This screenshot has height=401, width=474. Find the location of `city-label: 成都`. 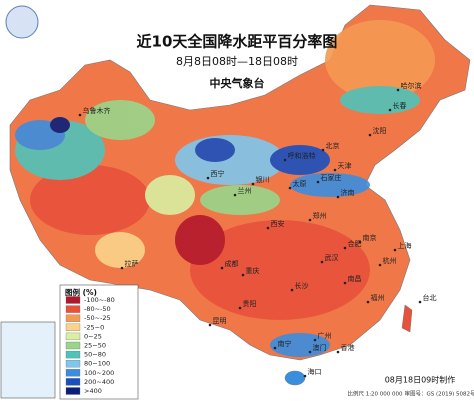

city-label: 成都 is located at coordinates (232, 263).